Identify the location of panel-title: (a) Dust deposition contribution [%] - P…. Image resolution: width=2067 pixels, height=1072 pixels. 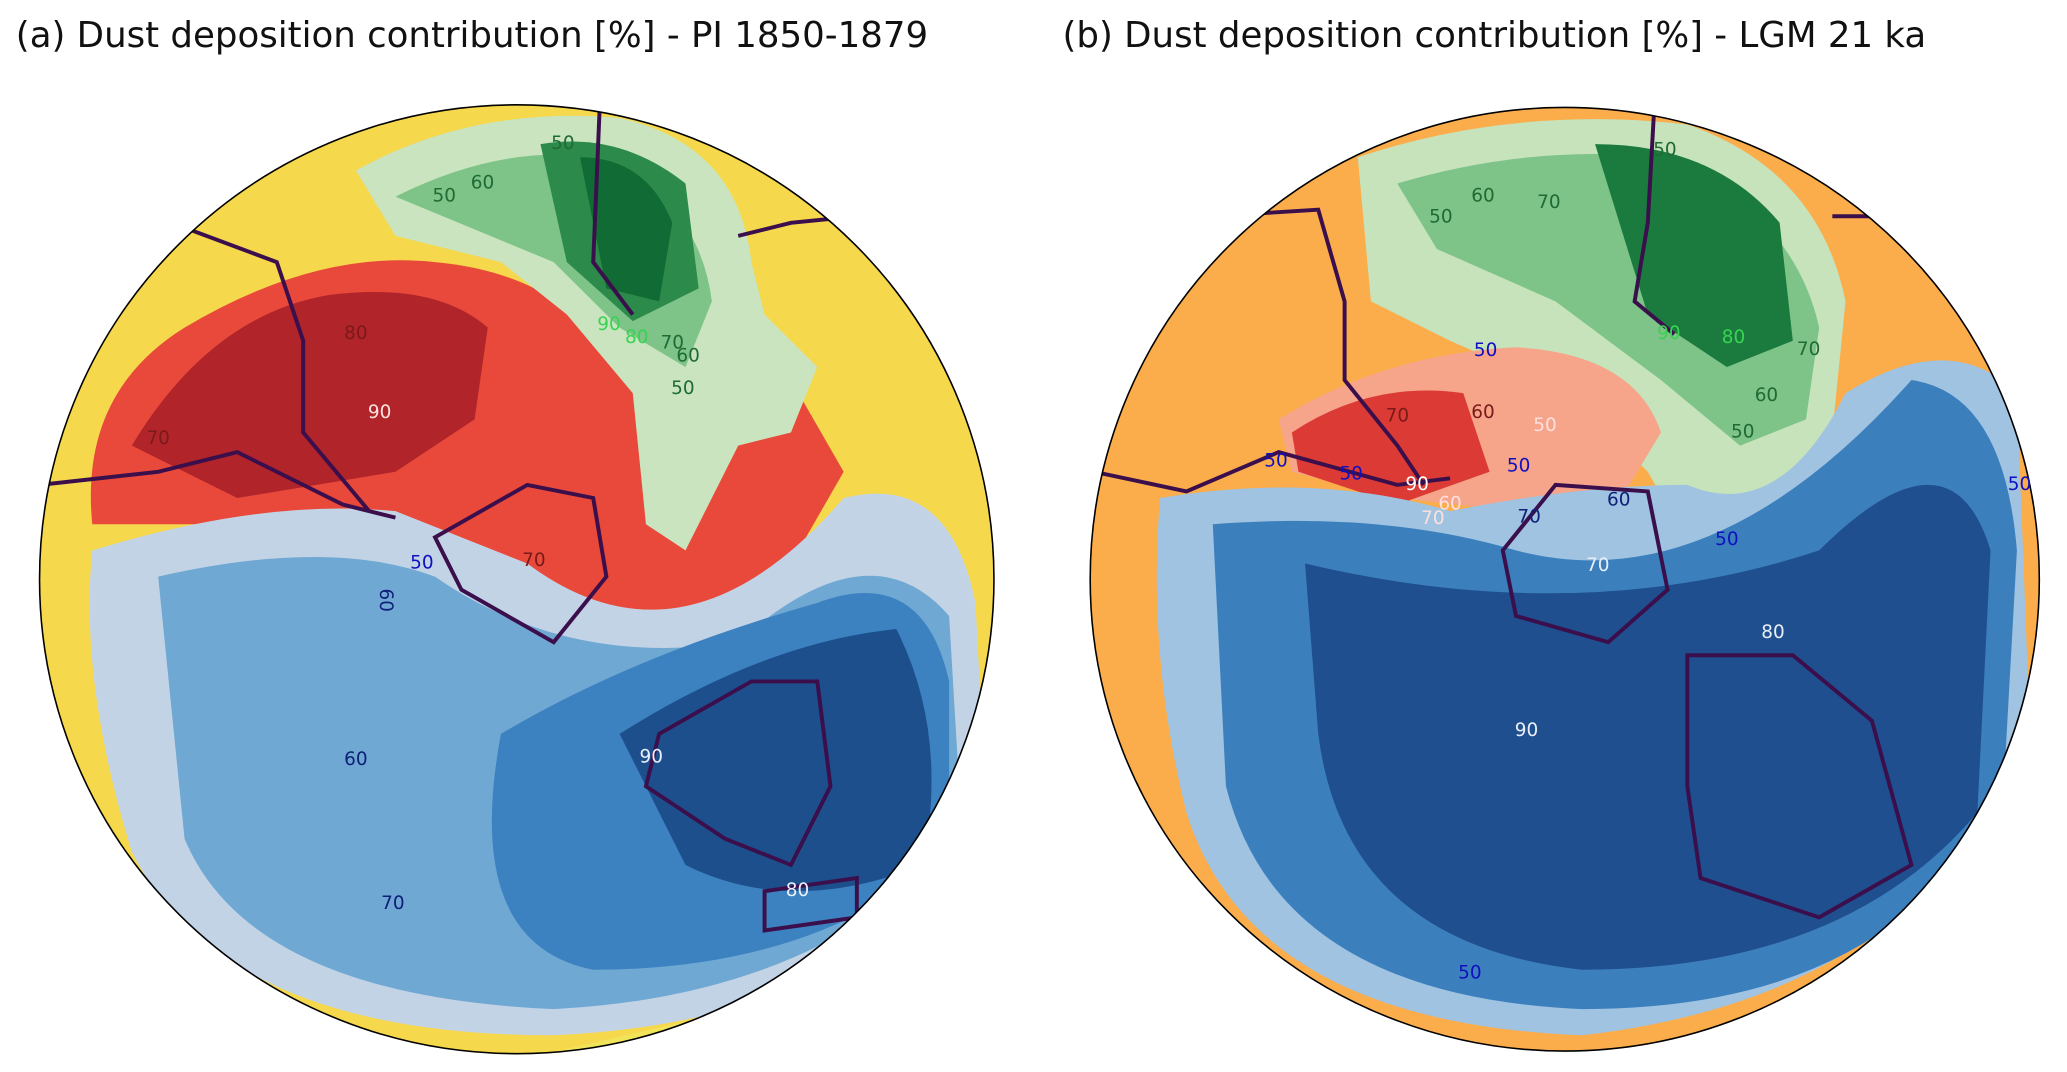
(472, 35).